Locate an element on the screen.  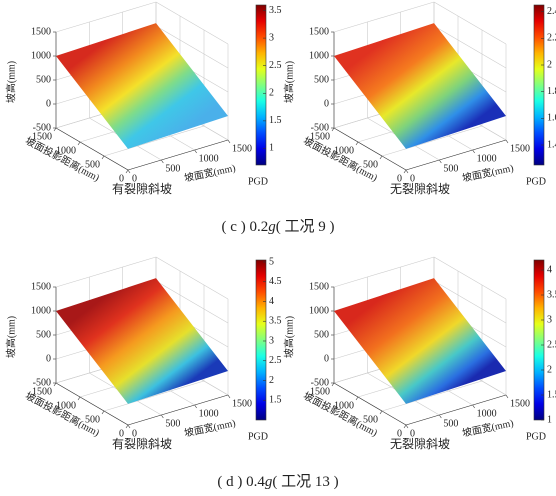
z-tick-label: 1000 is located at coordinates (41, 55).